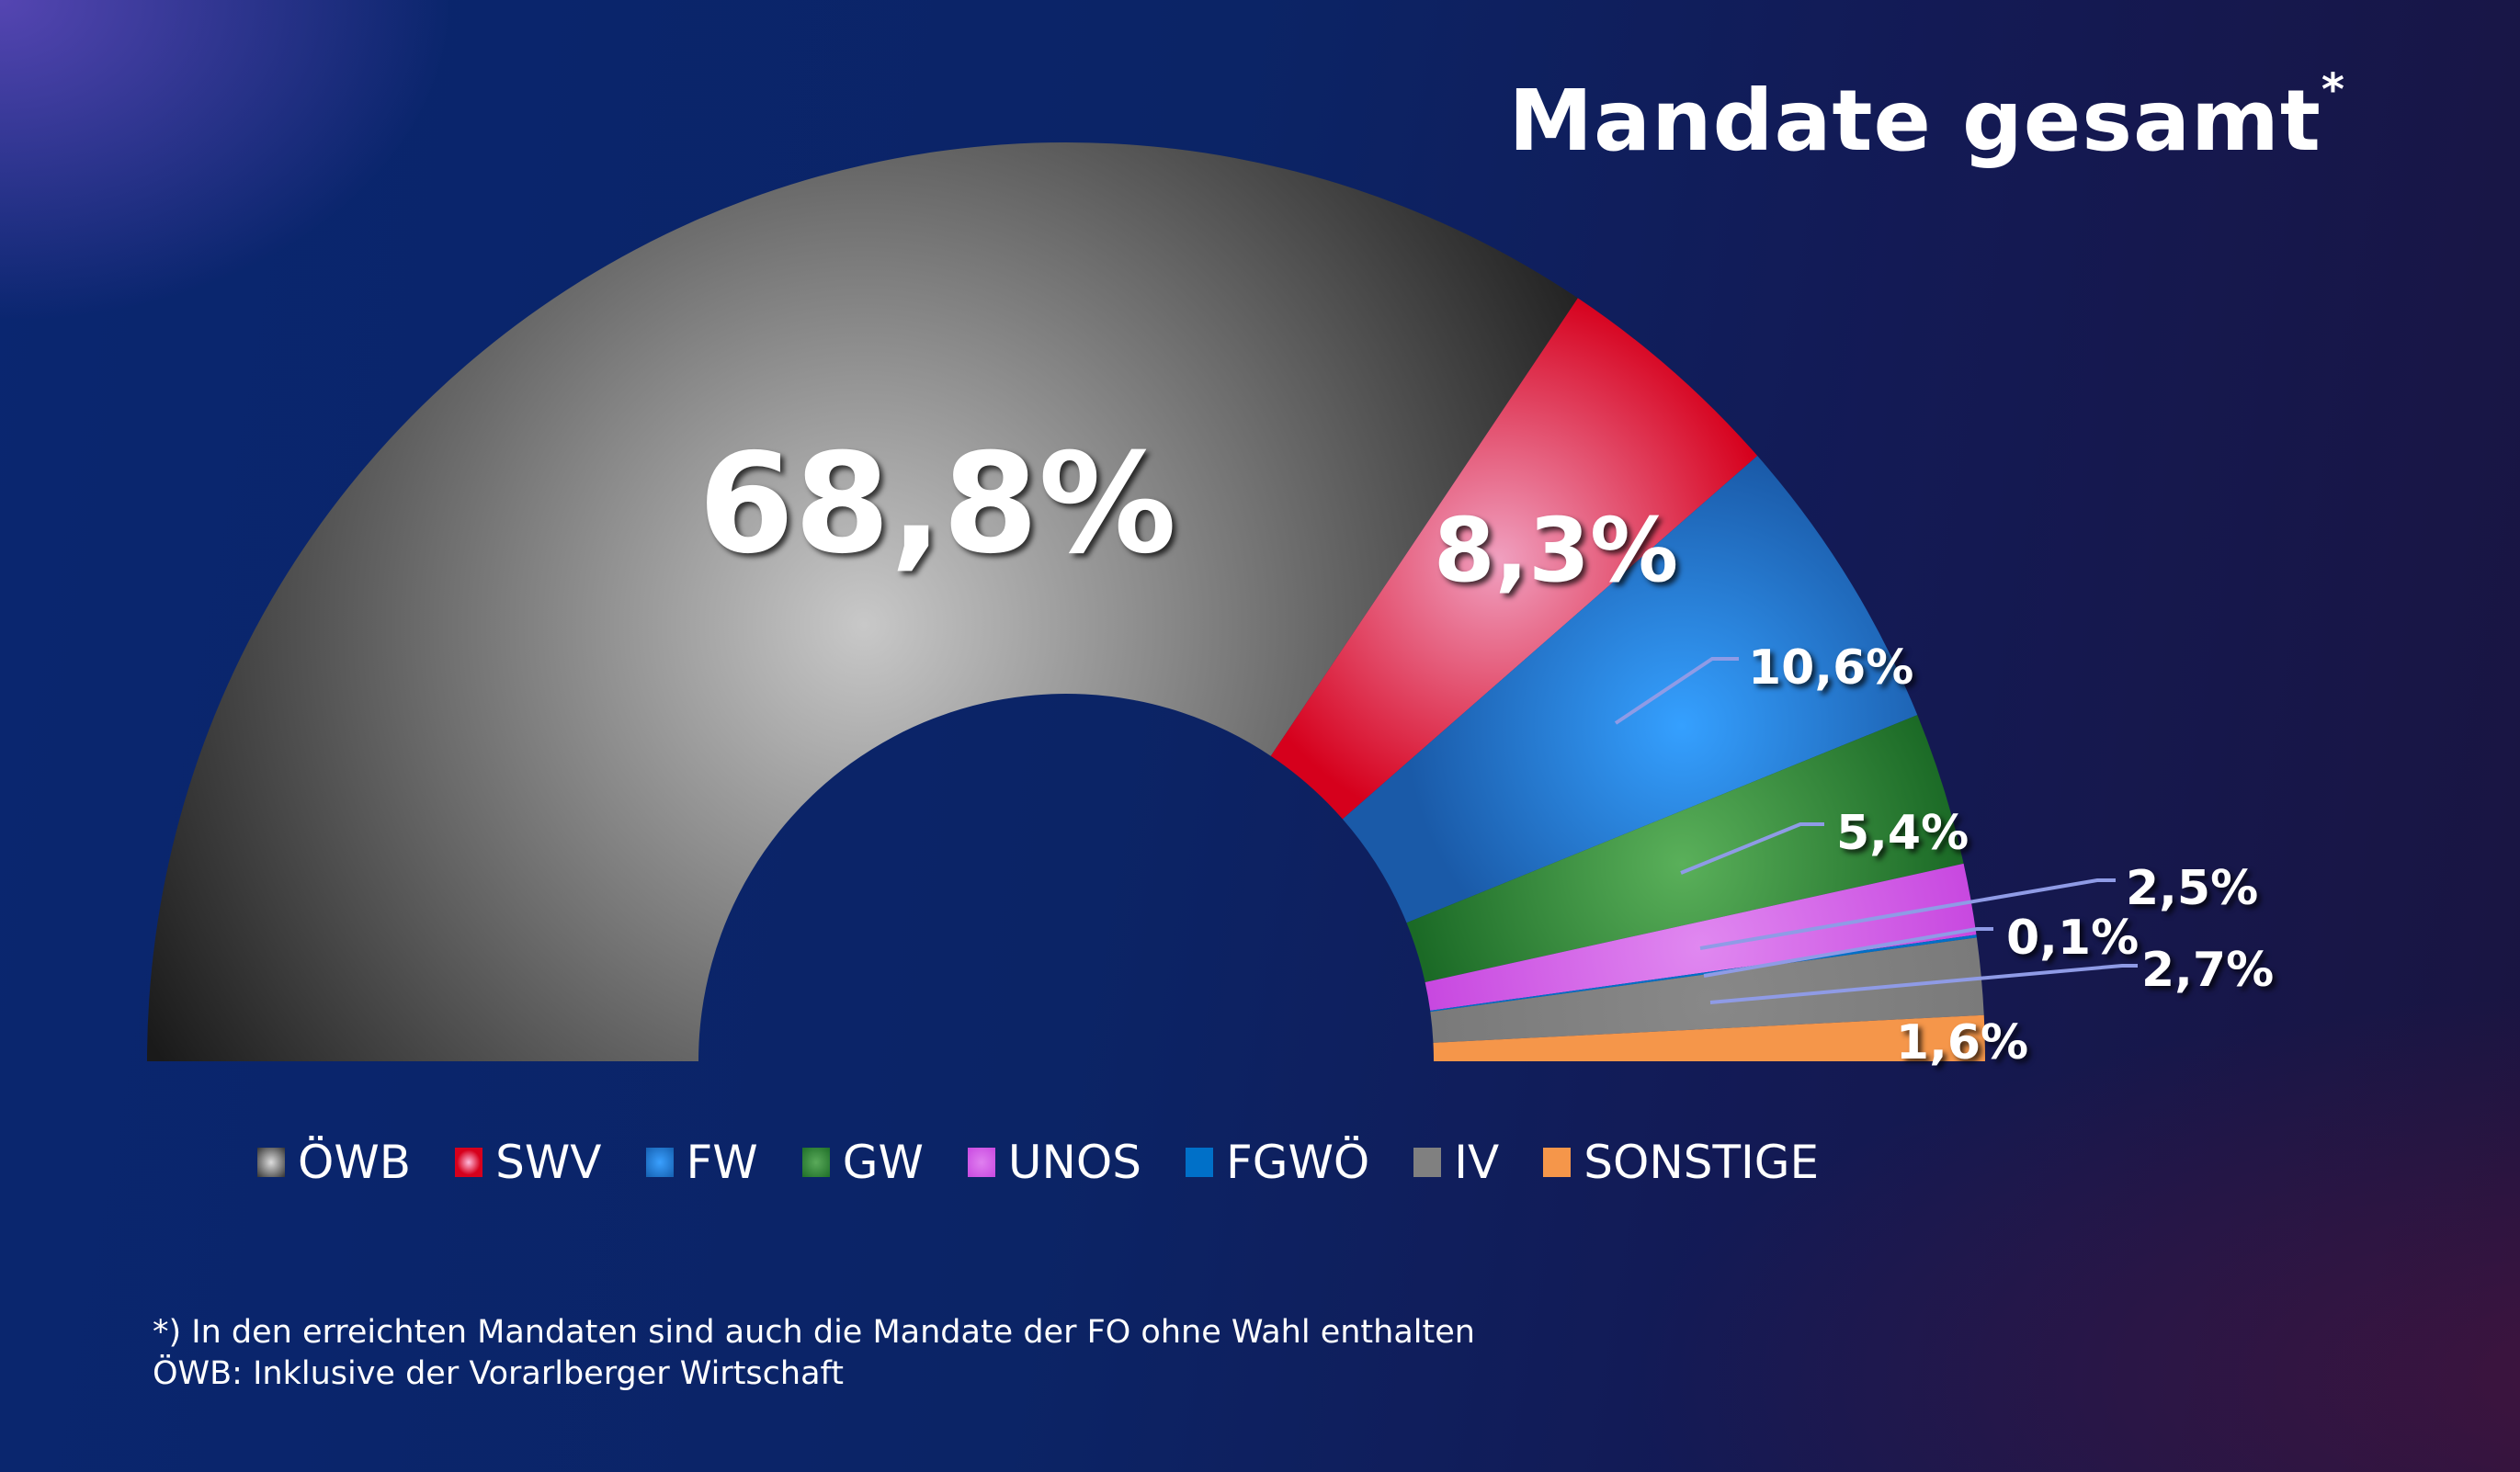 This screenshot has width=2520, height=1472. I want to click on slice-swv, so click(1514, 559).